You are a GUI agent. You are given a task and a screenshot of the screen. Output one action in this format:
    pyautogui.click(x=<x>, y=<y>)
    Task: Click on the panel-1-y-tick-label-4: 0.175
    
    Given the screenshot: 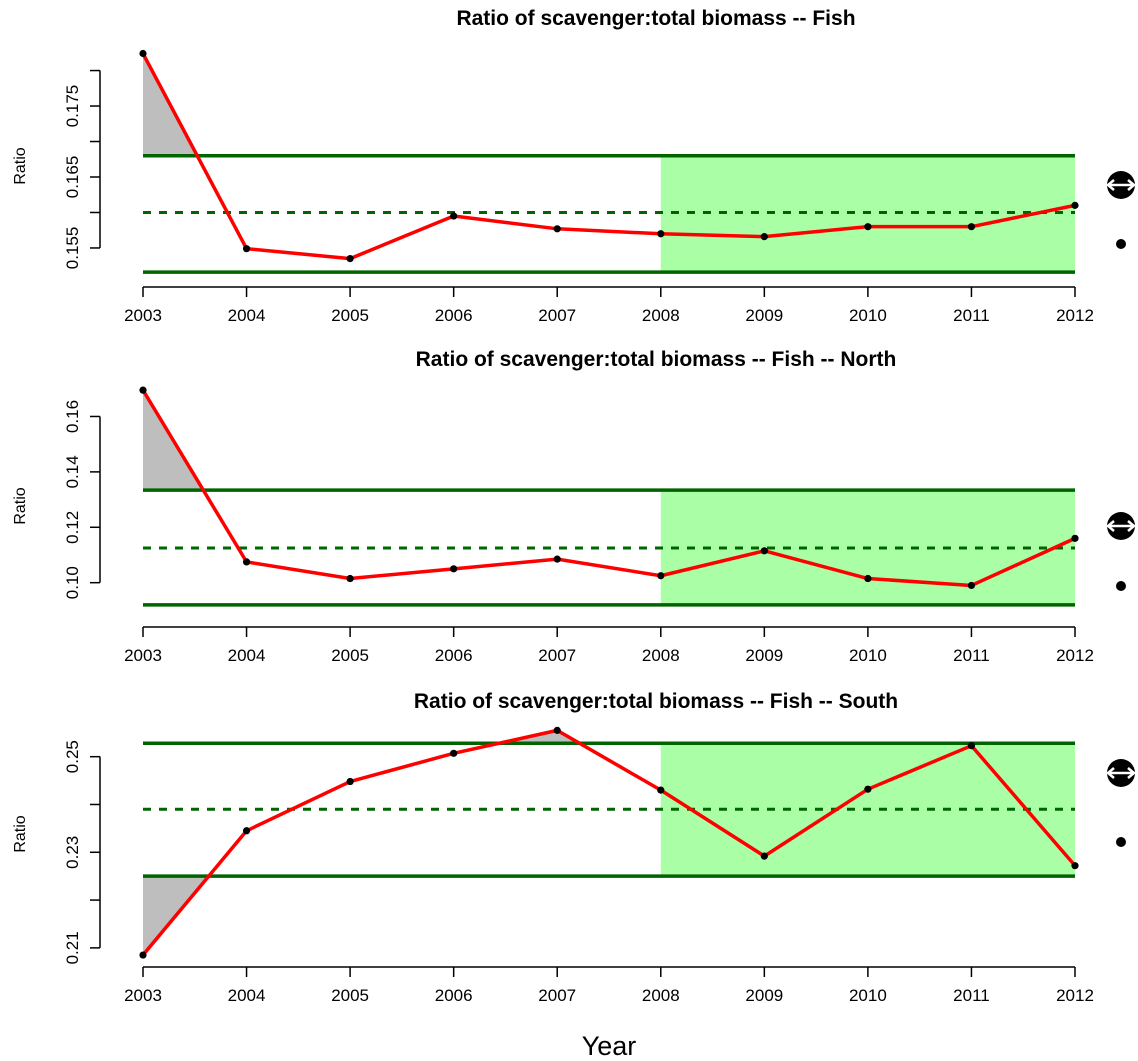 What is the action you would take?
    pyautogui.click(x=72, y=106)
    